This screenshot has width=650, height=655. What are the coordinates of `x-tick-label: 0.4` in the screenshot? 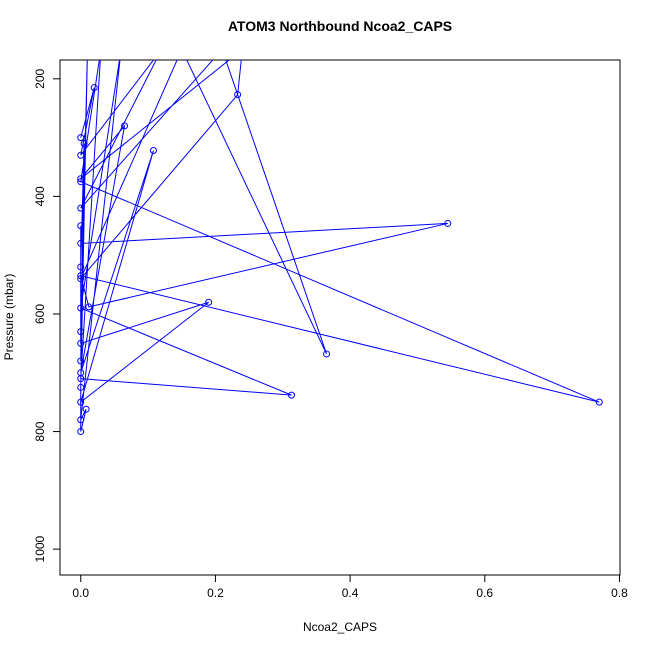 It's located at (350, 593).